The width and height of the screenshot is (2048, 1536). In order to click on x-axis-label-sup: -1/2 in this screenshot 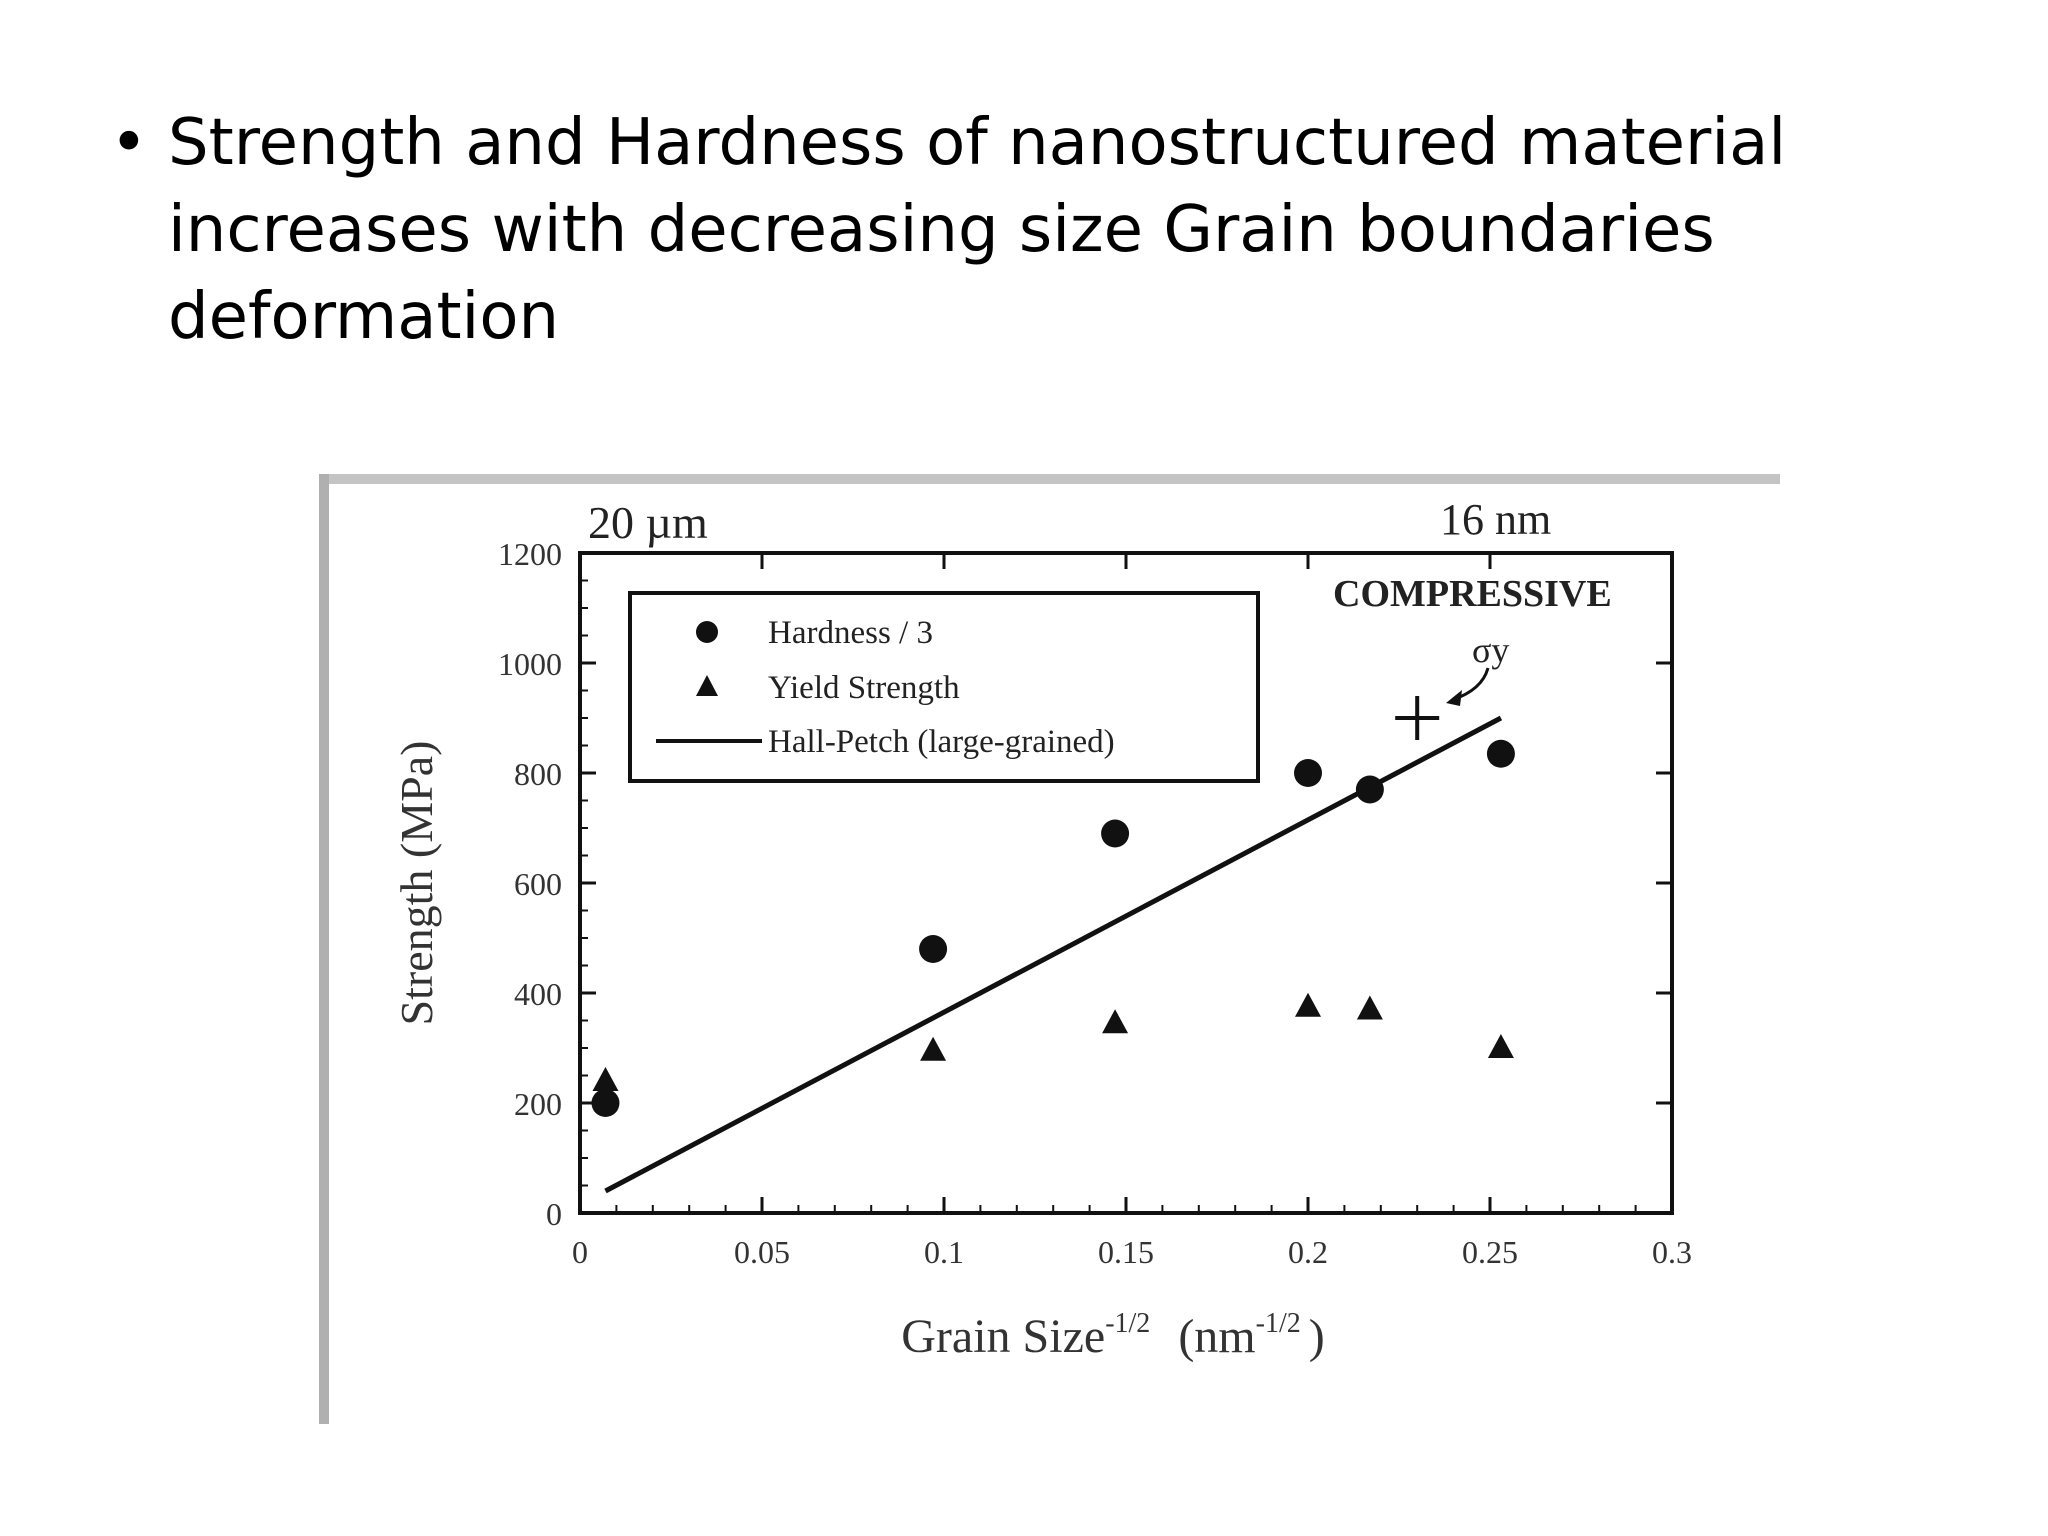, I will do `click(1127, 1323)`.